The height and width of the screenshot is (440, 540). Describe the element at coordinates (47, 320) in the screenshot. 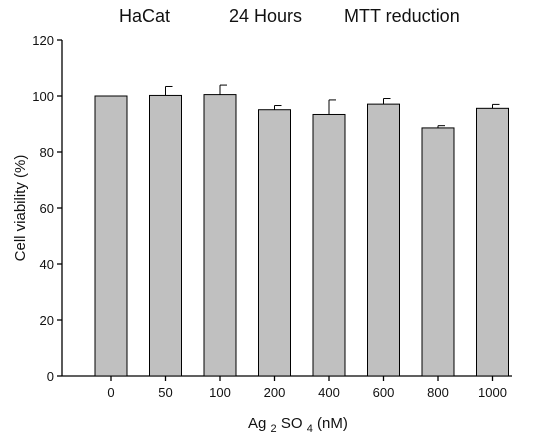

I see `y-tick-label-20: 20` at that location.